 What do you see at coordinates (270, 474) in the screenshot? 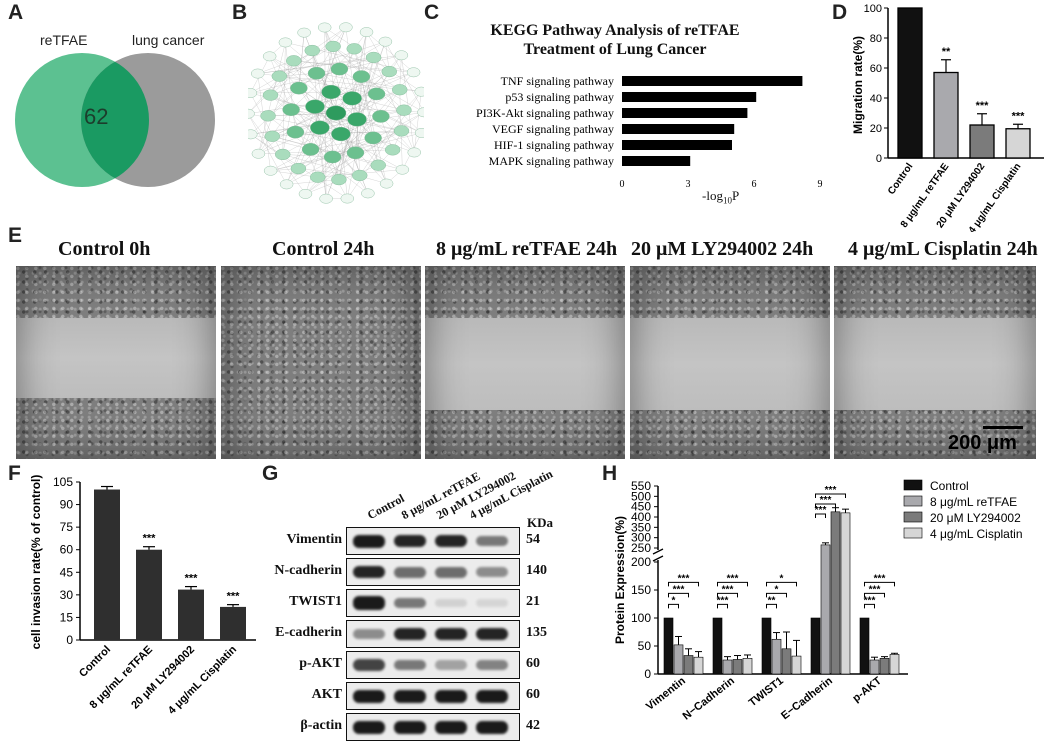
I see `panel-label-g: G` at bounding box center [270, 474].